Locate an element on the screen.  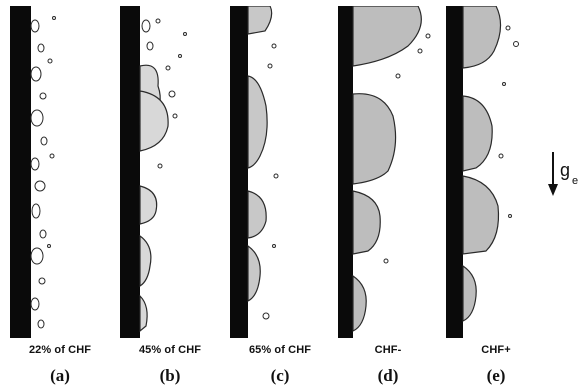
label-d: (d) is located at coordinates (388, 375).